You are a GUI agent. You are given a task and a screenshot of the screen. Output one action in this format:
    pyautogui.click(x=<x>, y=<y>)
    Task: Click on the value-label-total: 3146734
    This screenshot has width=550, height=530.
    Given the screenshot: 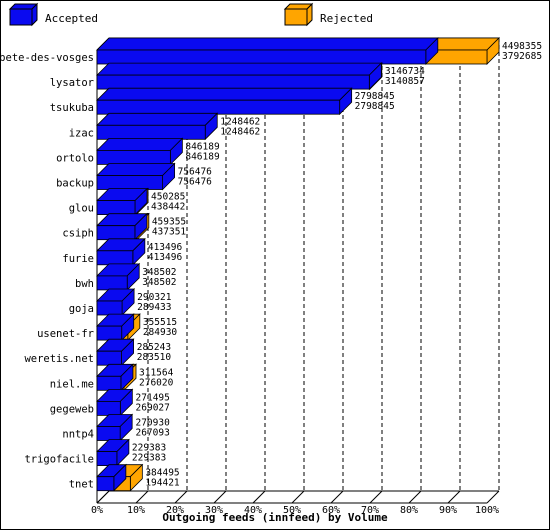 What is the action you would take?
    pyautogui.click(x=405, y=71)
    